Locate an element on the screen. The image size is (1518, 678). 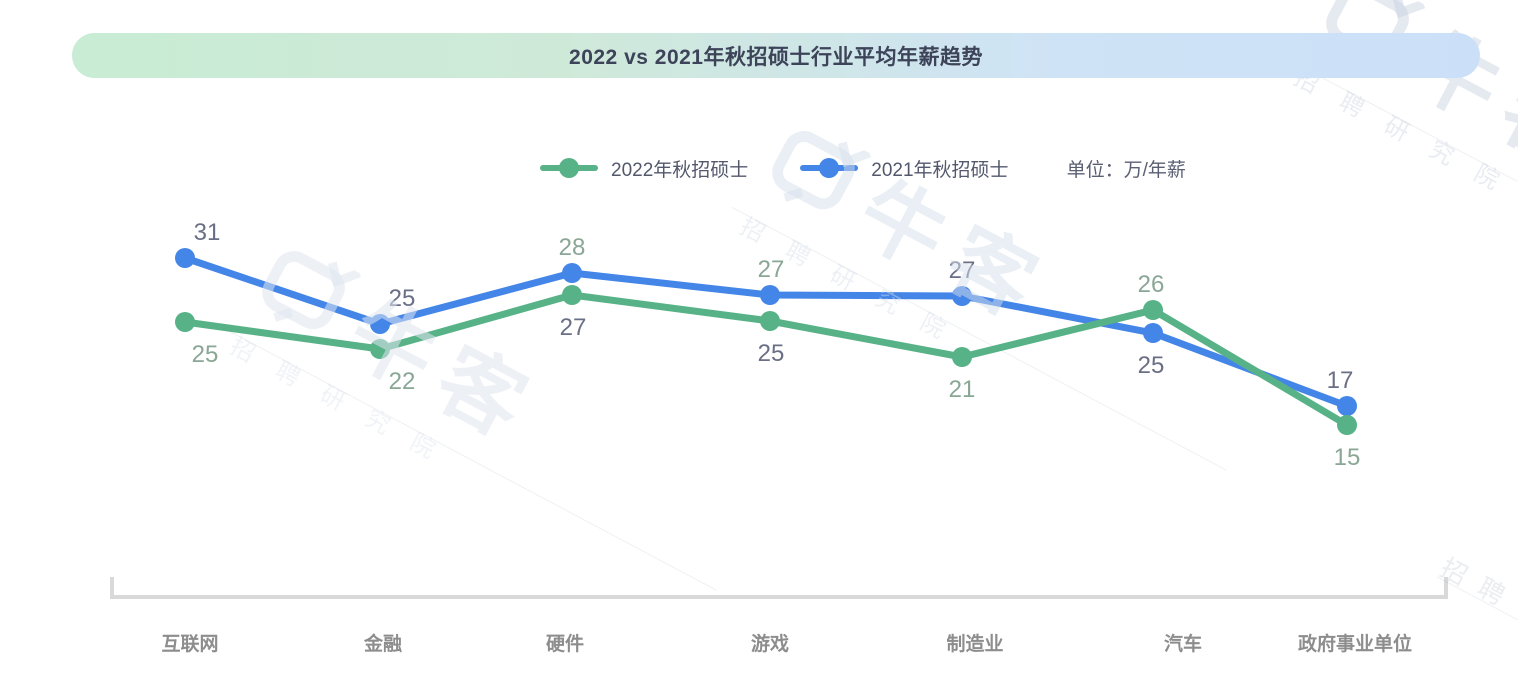
x-axis is located at coordinates (779, 588).